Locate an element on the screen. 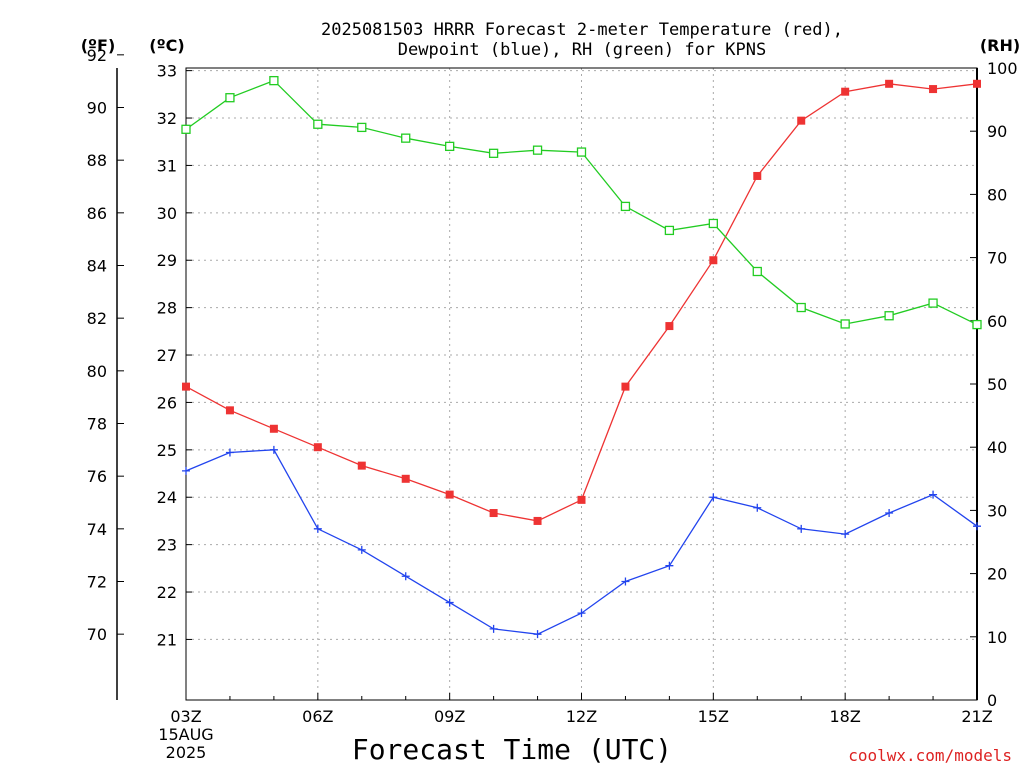 The image size is (1024, 768). celsius-tick-label: 28 is located at coordinates (167, 308).